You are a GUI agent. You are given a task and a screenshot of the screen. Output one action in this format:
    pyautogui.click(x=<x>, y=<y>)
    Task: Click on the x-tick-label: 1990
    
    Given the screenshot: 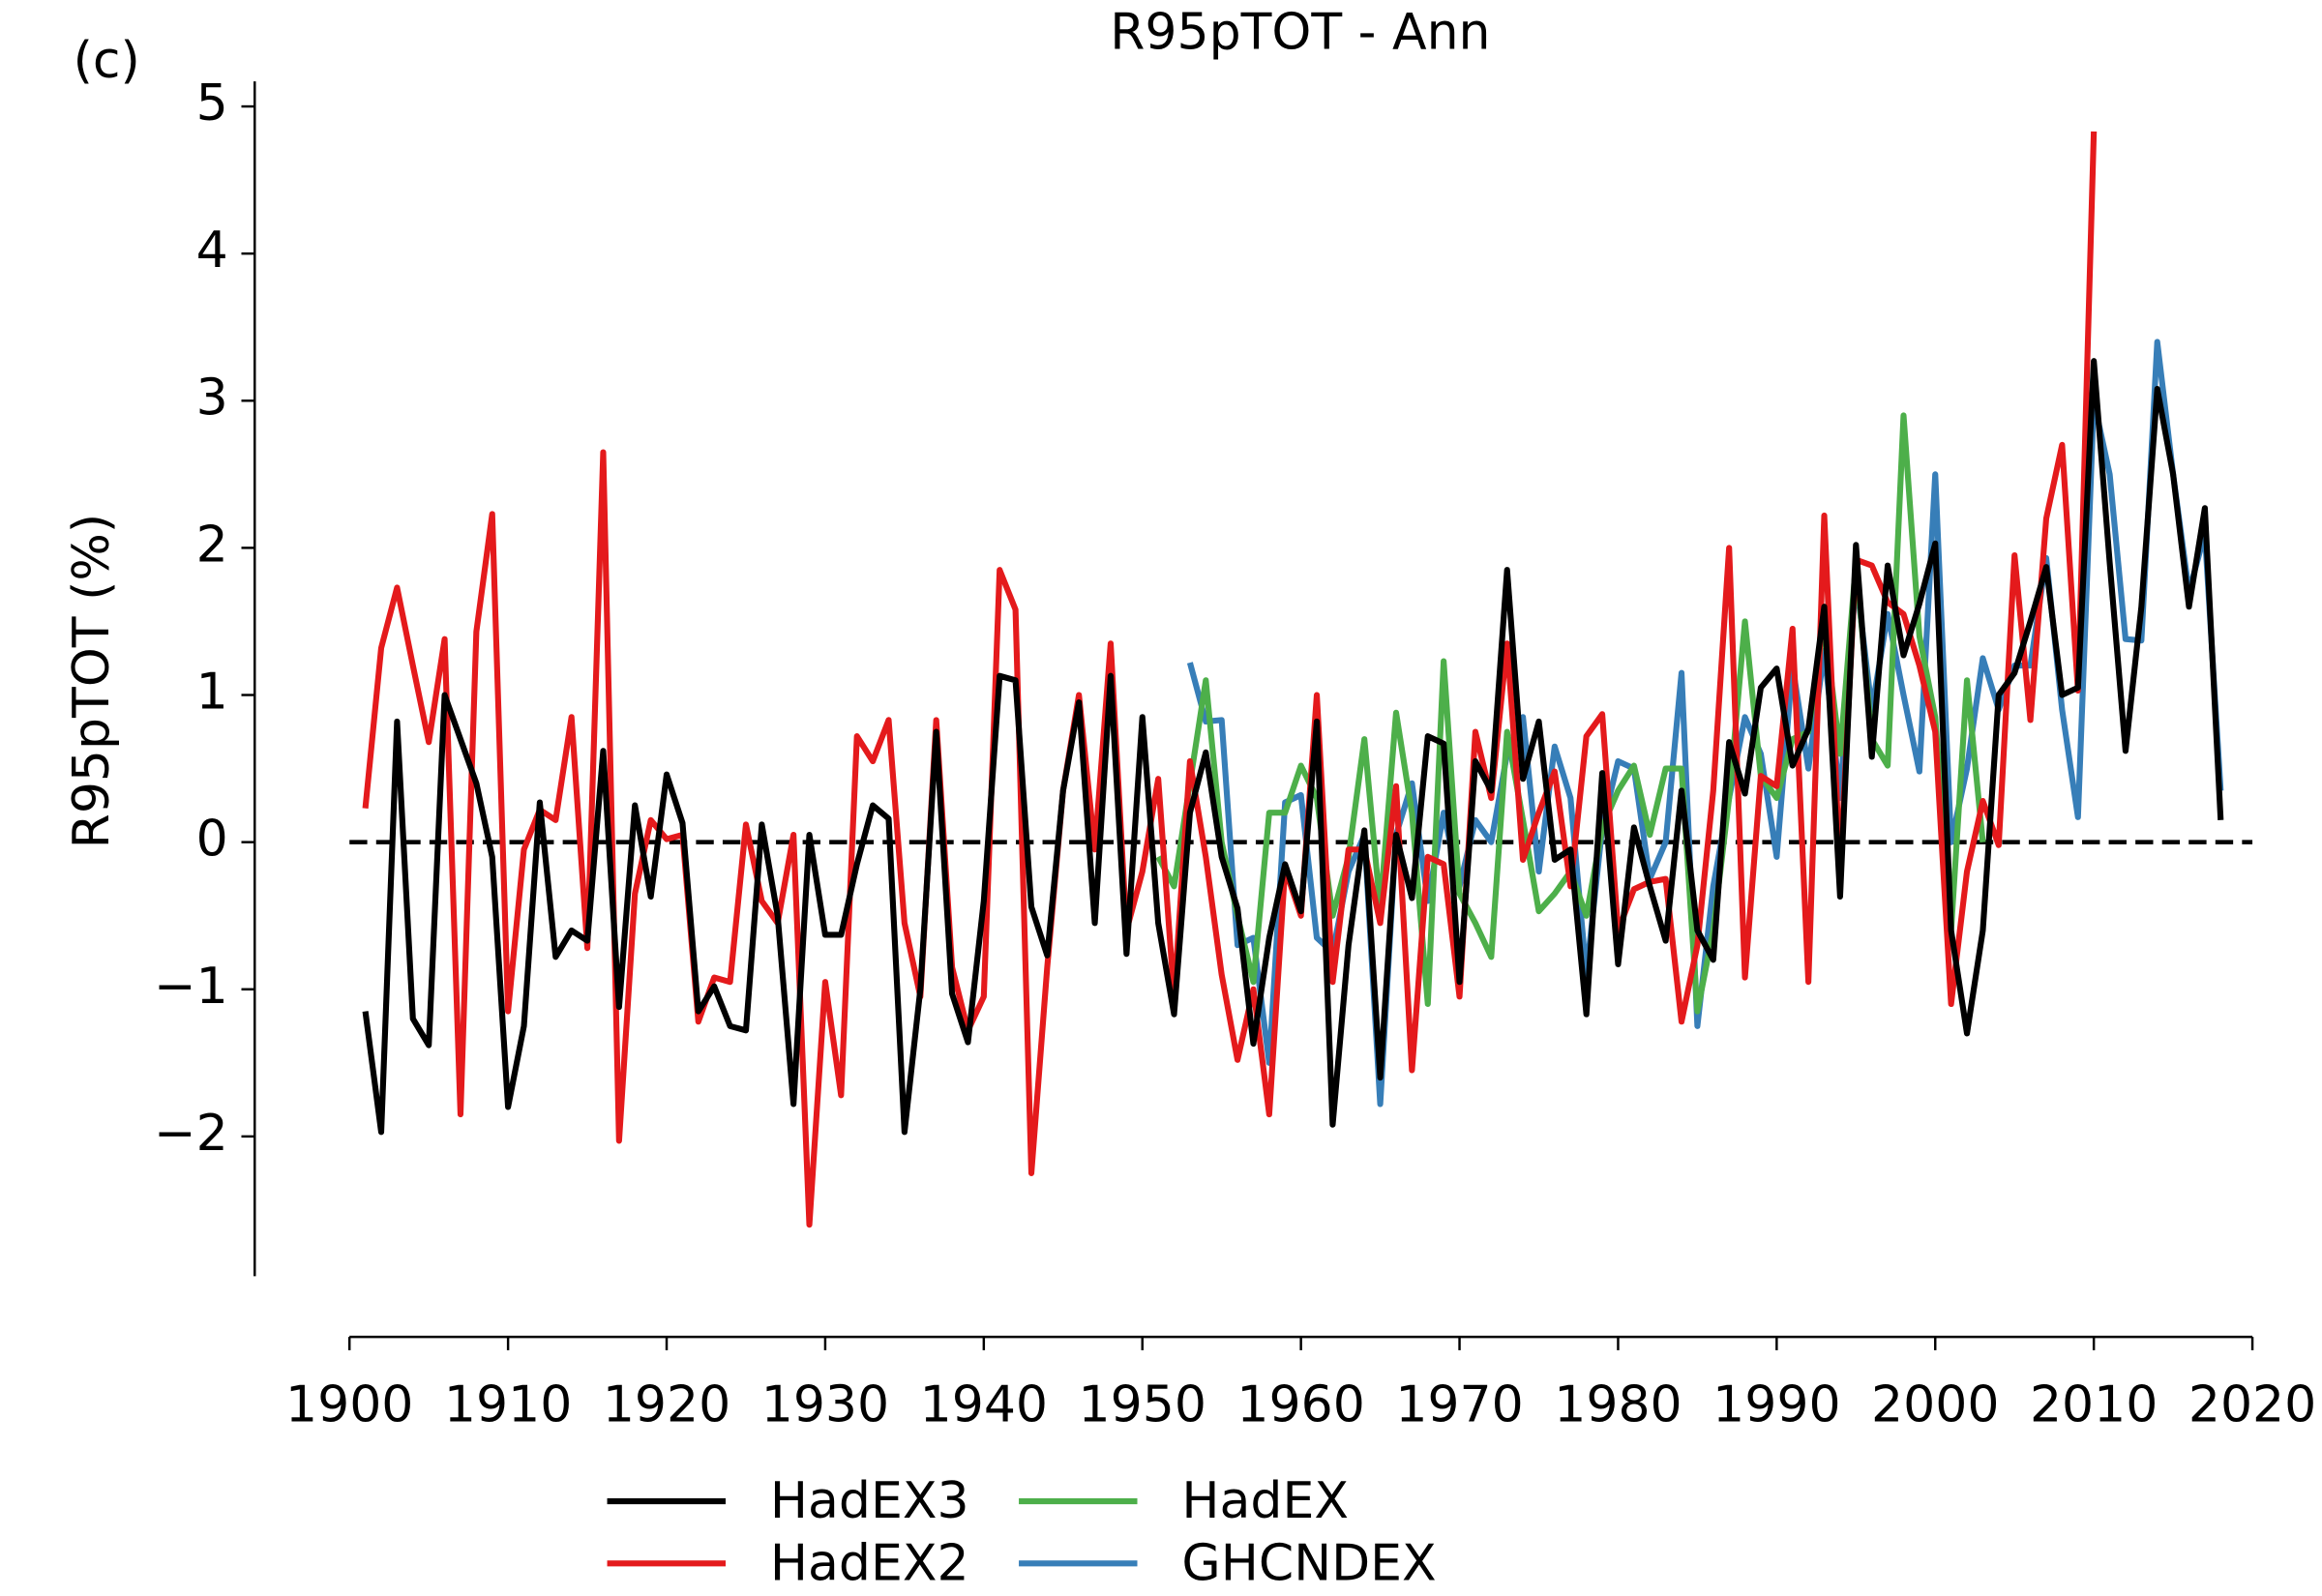 What is the action you would take?
    pyautogui.click(x=1776, y=1405)
    